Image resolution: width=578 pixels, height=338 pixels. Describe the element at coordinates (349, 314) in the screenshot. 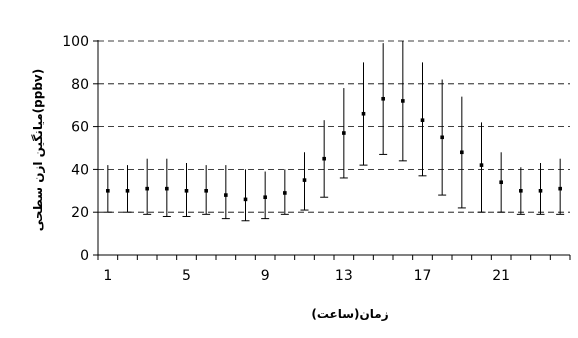

I see `x-axis-title: زمان(ساعت)` at that location.